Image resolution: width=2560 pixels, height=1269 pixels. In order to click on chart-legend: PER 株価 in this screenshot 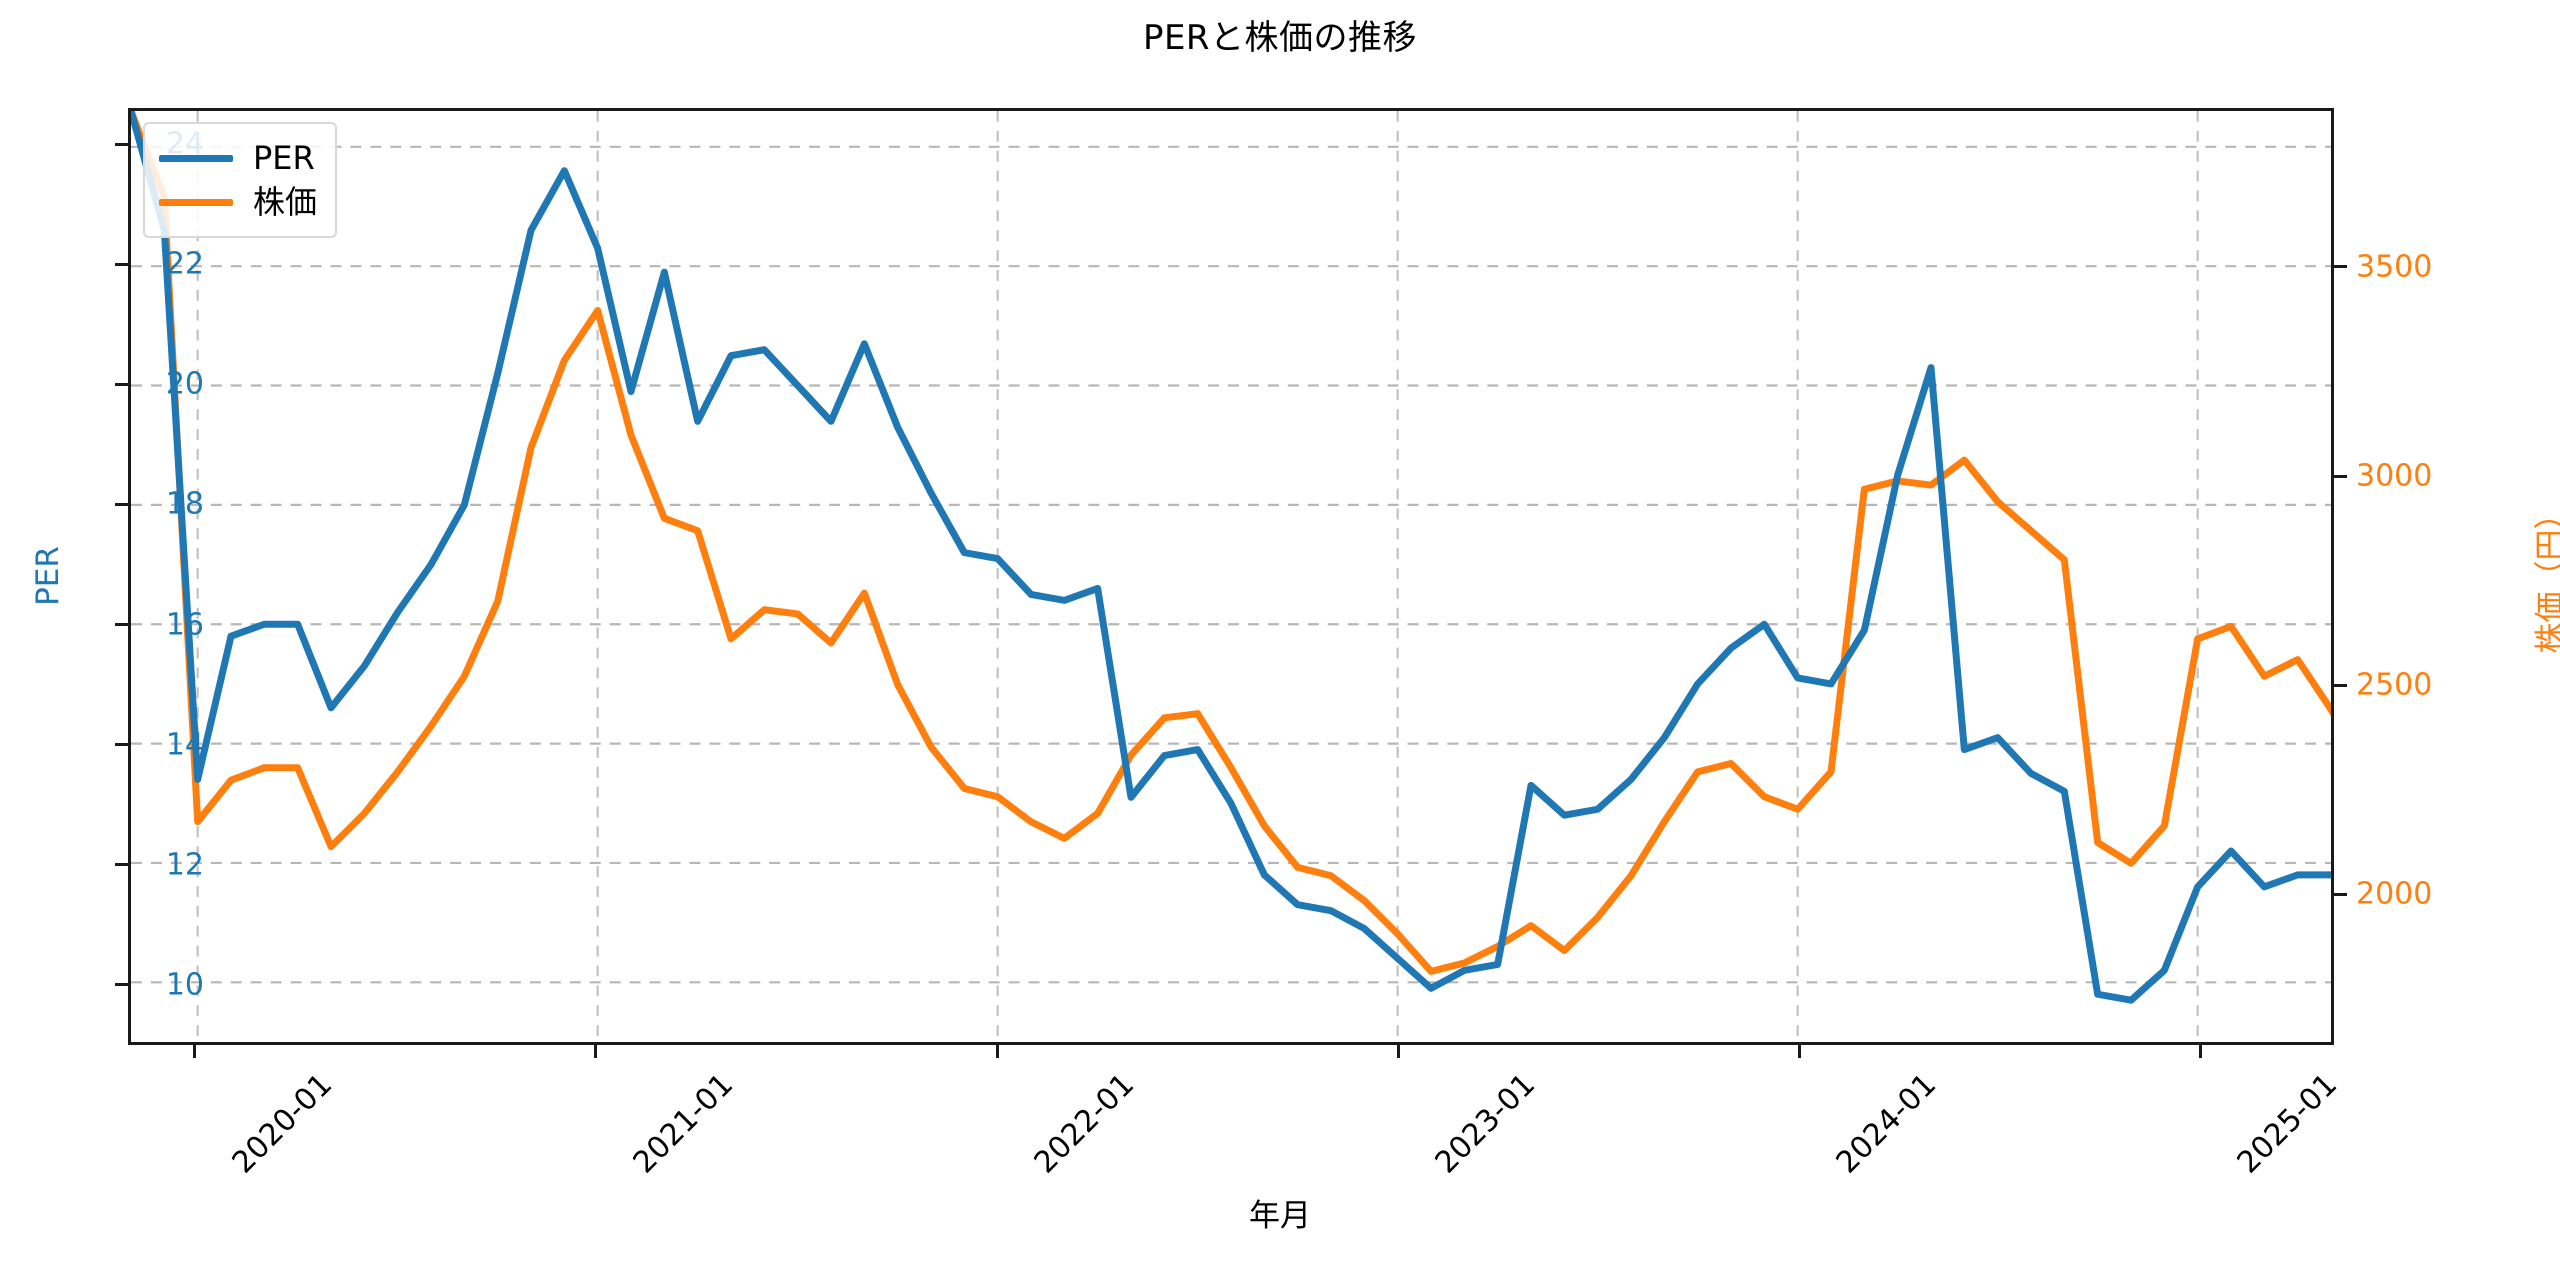, I will do `click(240, 180)`.